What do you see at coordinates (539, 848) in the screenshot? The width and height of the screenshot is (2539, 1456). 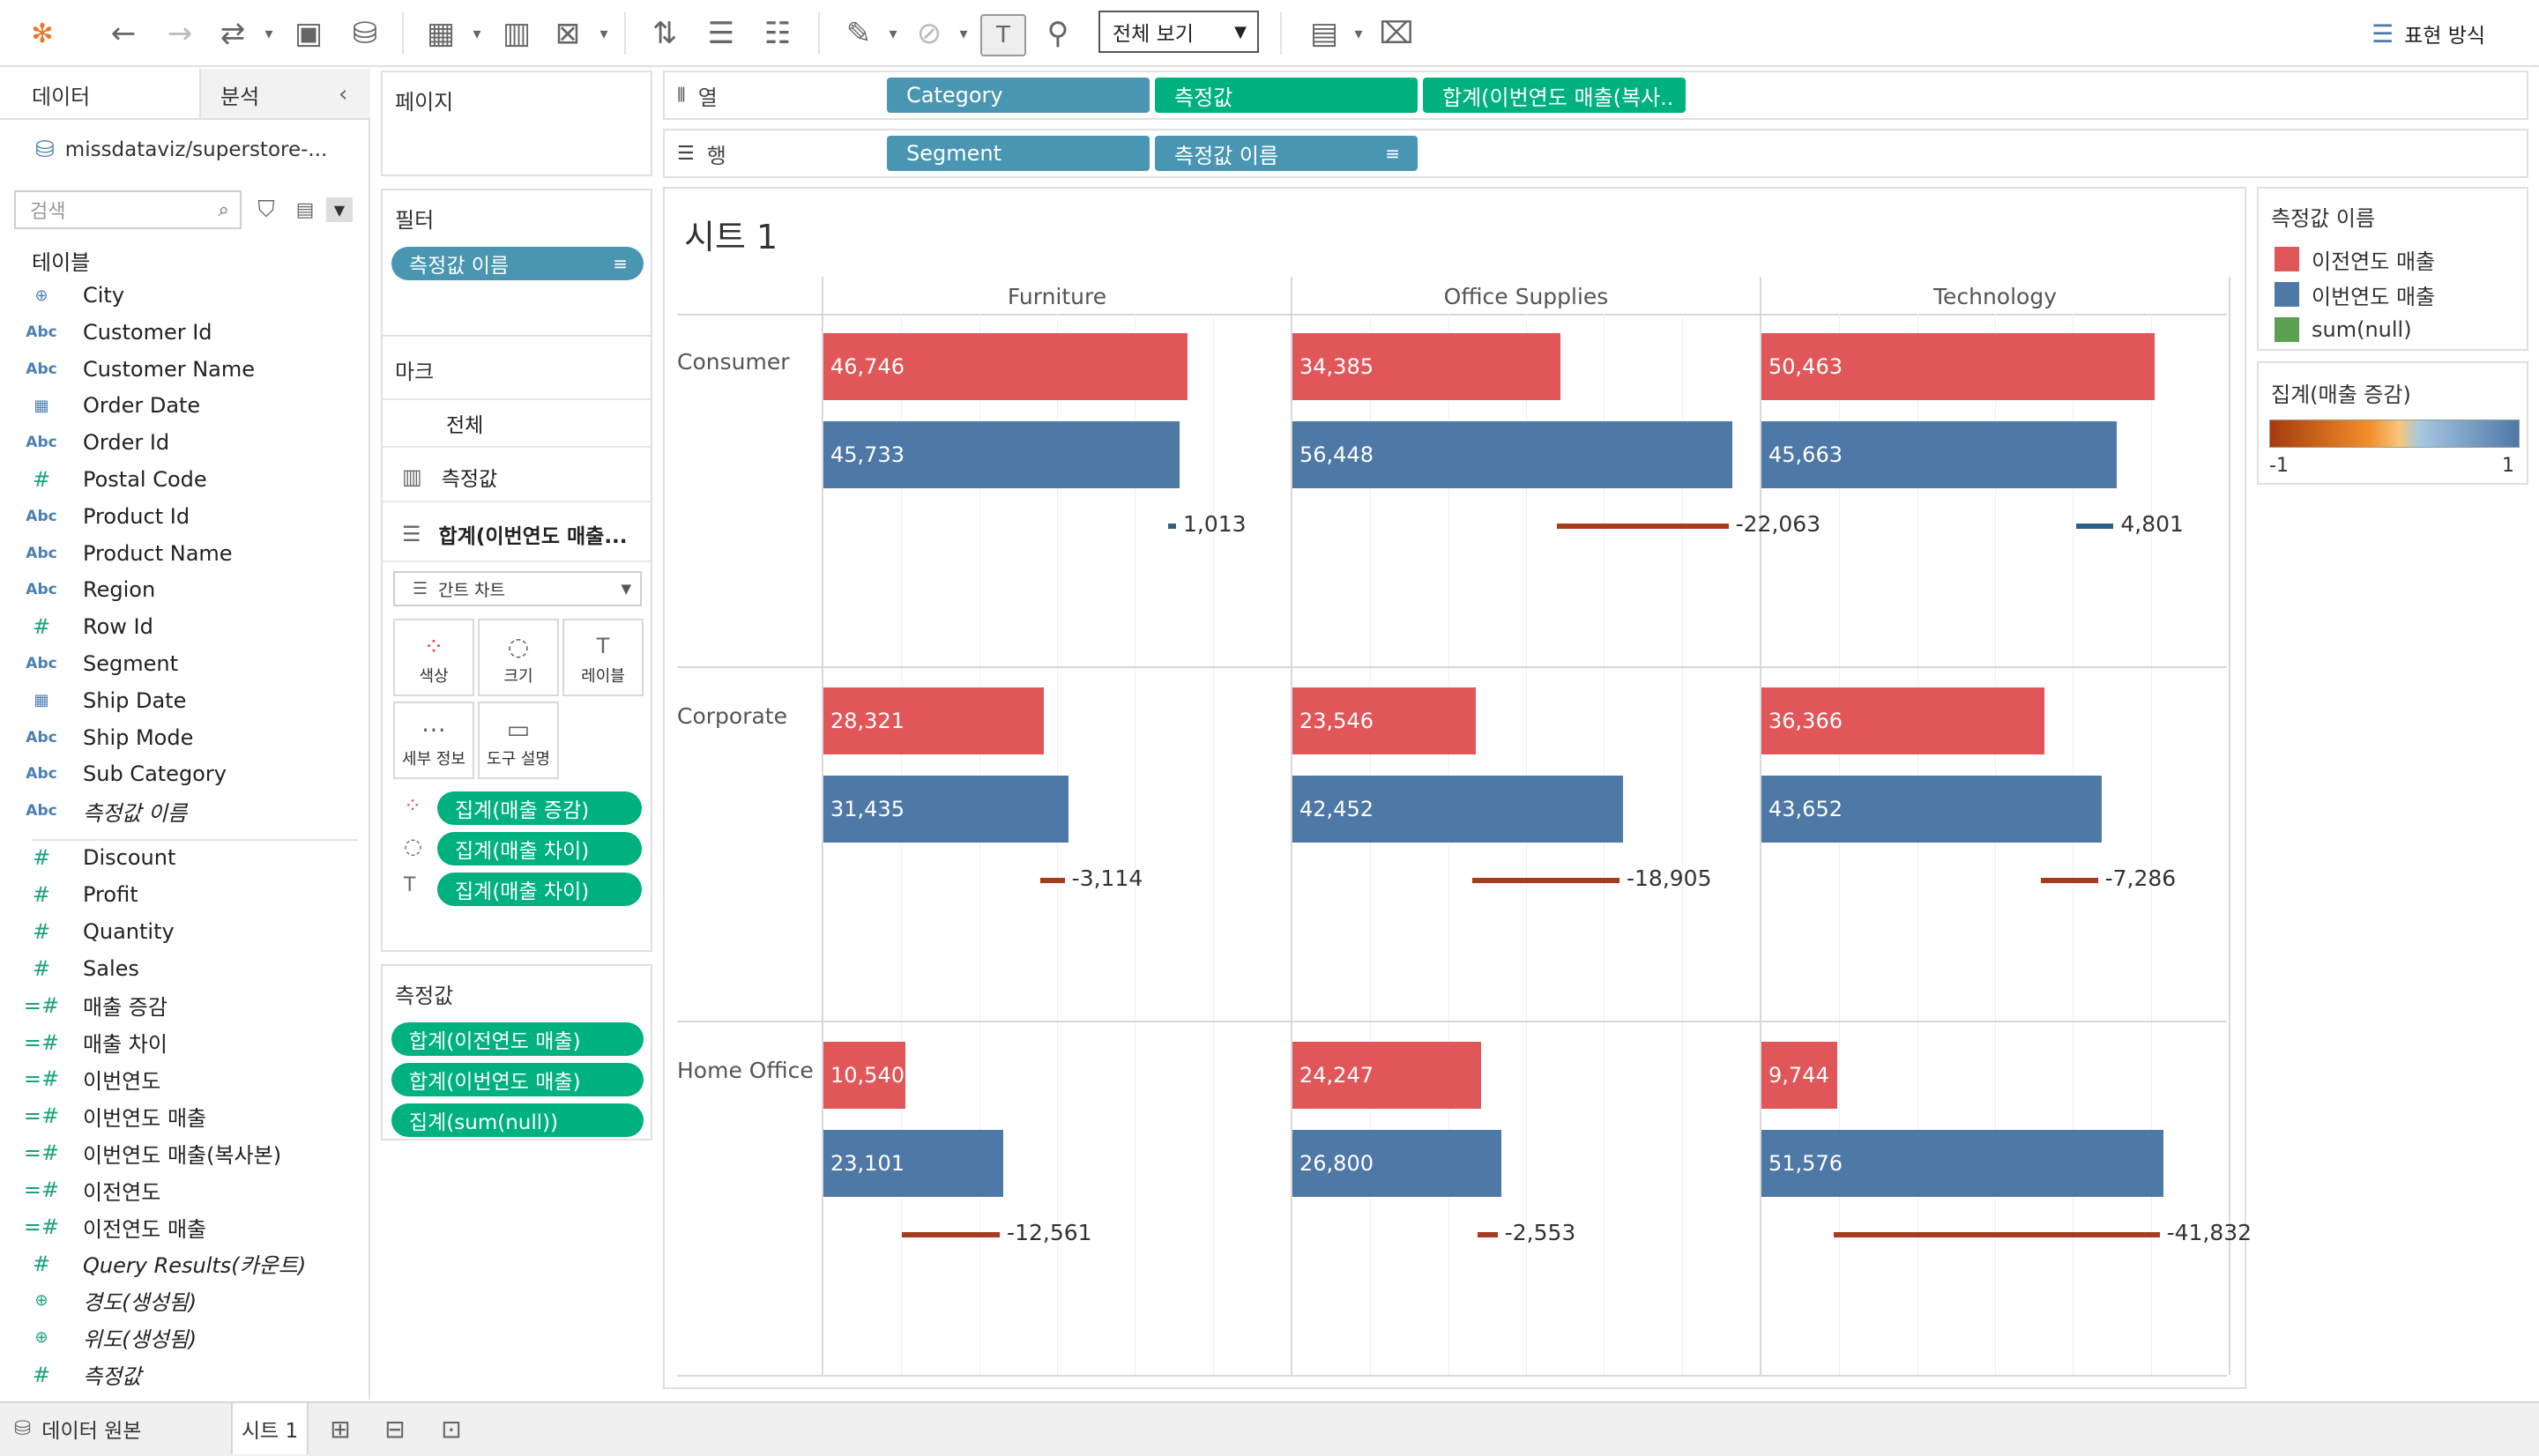 I see `mark-pill-size: 집계(매출 차이)` at bounding box center [539, 848].